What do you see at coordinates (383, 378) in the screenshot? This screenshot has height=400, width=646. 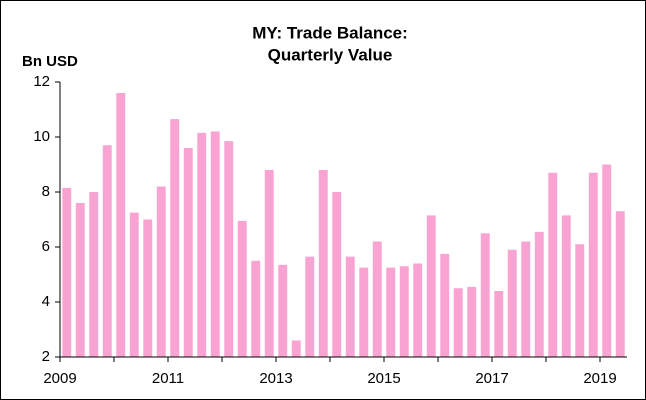 I see `x-tick-label: 2015` at bounding box center [383, 378].